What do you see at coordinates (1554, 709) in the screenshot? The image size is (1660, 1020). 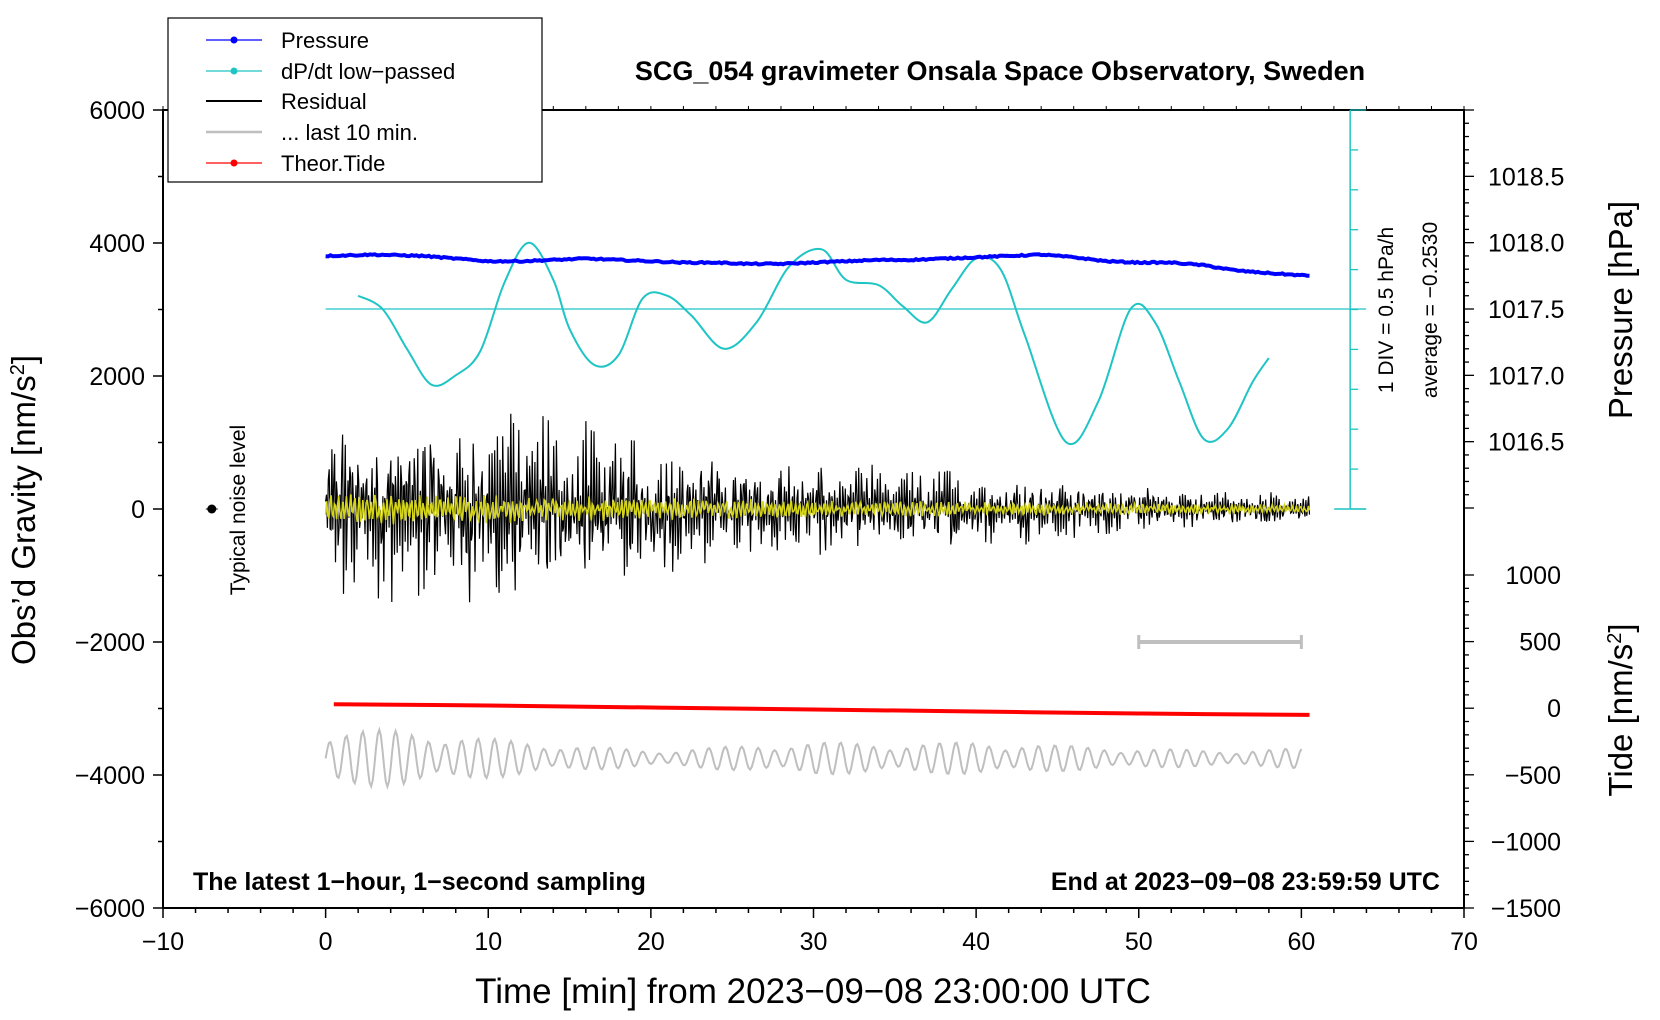 I see `tide-tick-label: 0` at bounding box center [1554, 709].